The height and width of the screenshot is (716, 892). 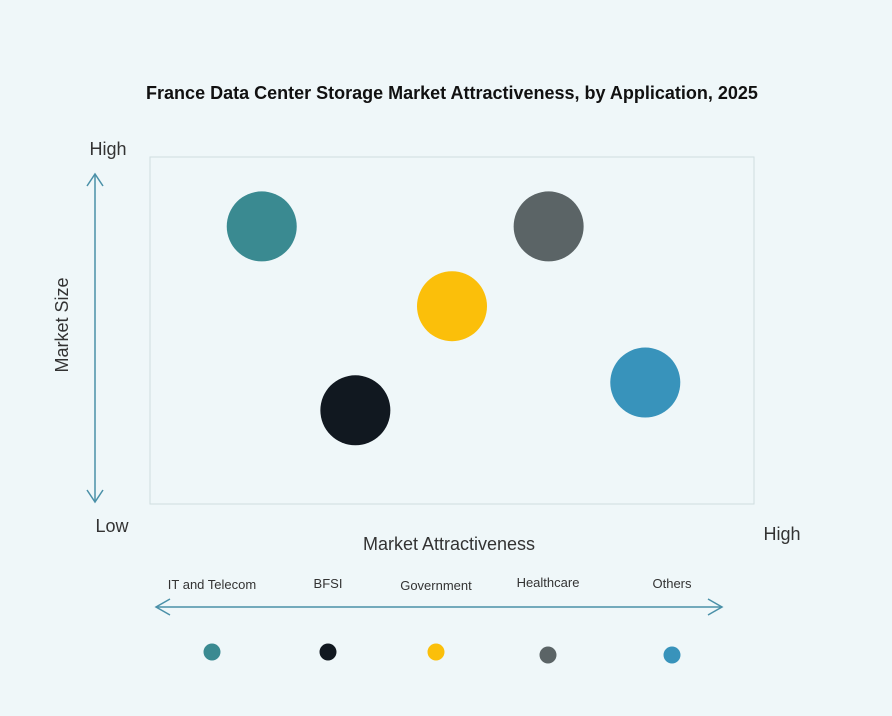 I want to click on x-low-label: Low, so click(x=112, y=526).